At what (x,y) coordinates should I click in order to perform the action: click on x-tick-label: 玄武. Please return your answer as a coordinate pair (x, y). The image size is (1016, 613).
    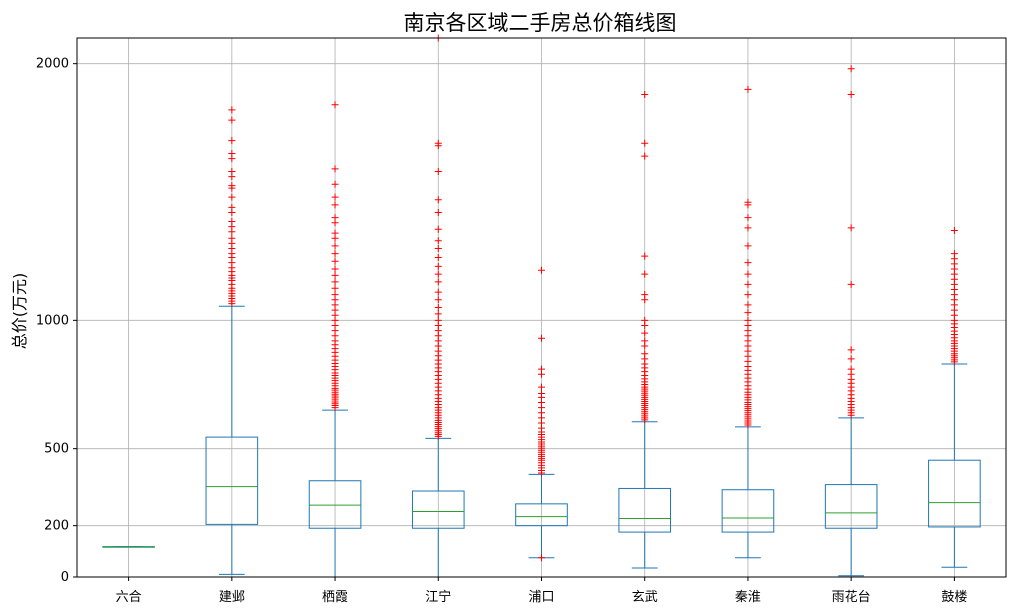
    Looking at the image, I should click on (645, 597).